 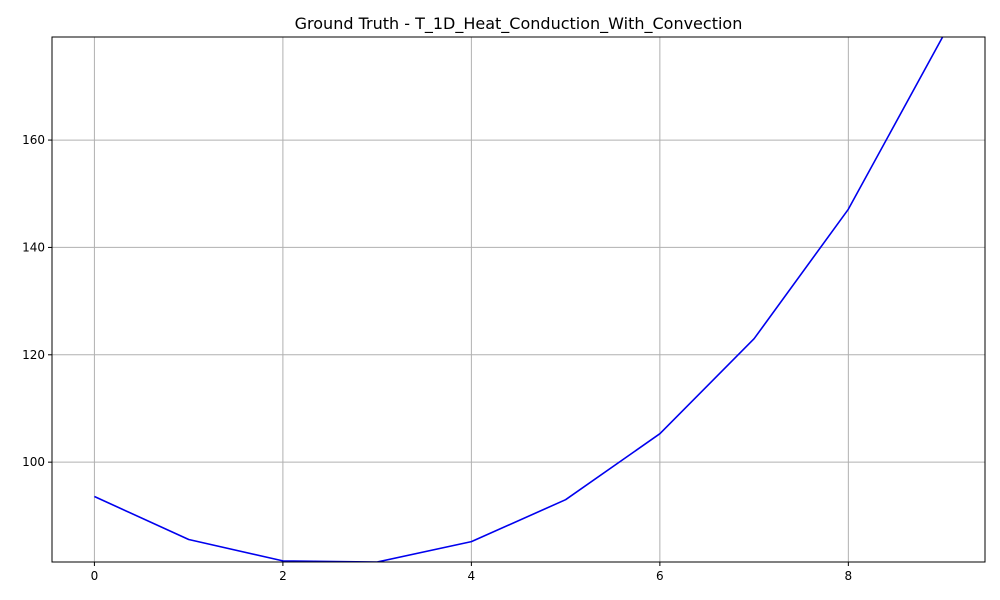 What do you see at coordinates (37, 301) in the screenshot?
I see `y-axis: 100 120 140 160` at bounding box center [37, 301].